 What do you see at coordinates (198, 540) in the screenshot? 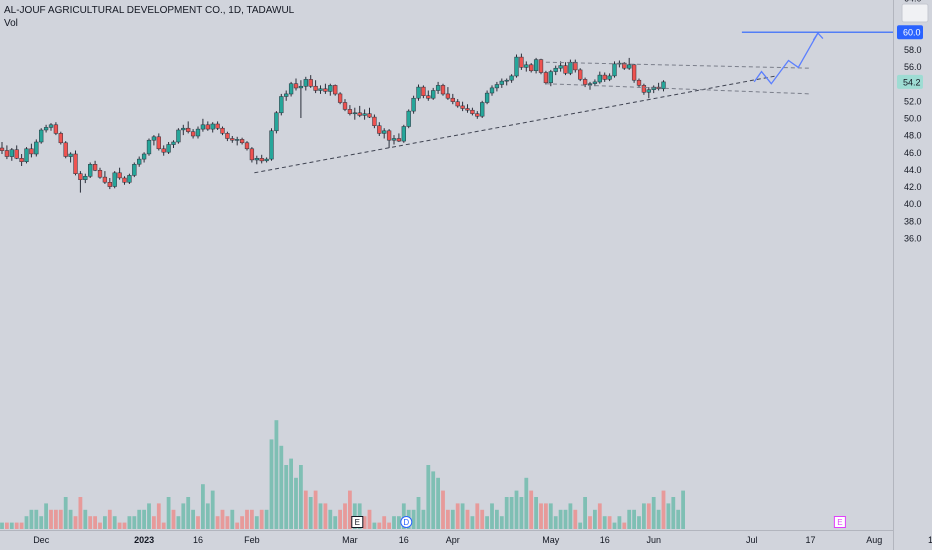
I see `time-tick-label: 16` at bounding box center [198, 540].